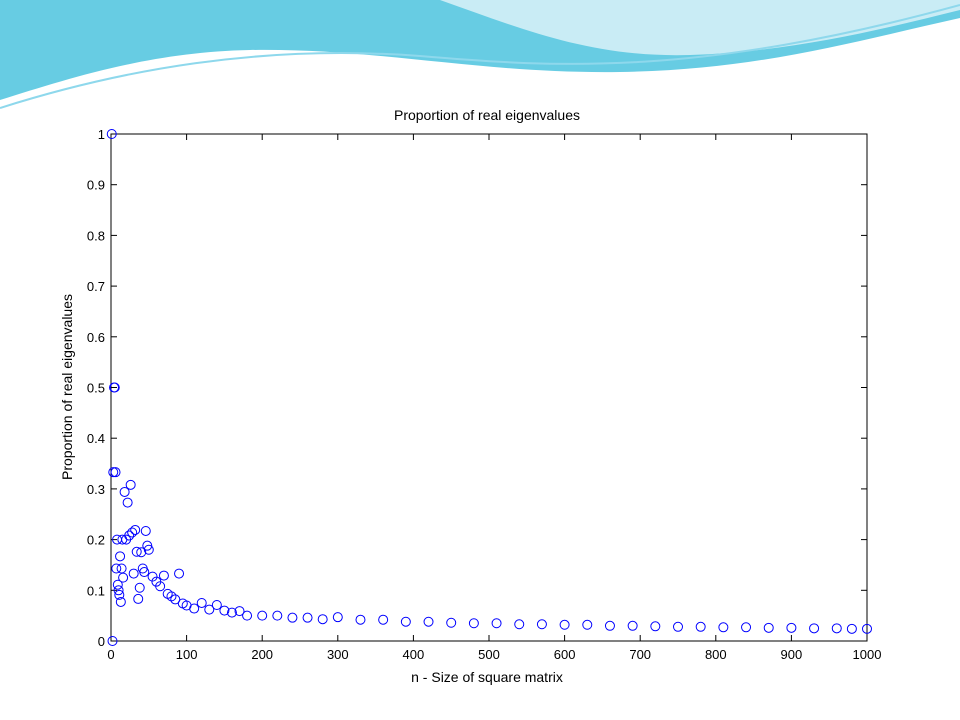 This screenshot has height=720, width=960. What do you see at coordinates (716, 654) in the screenshot?
I see `x-tick-label: 800` at bounding box center [716, 654].